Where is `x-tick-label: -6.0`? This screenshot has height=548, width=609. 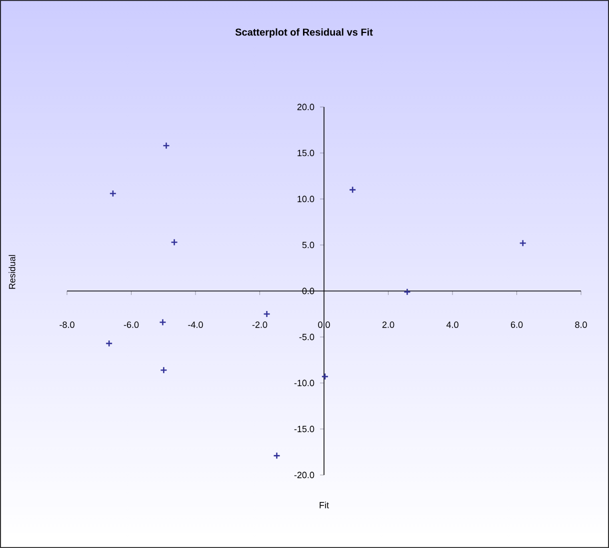 x-tick-label: -6.0 is located at coordinates (131, 325).